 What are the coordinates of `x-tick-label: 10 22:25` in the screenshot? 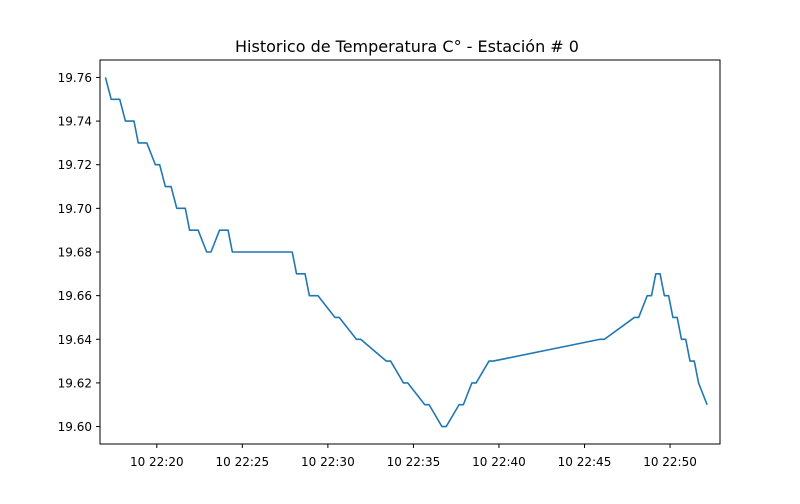 It's located at (243, 462).